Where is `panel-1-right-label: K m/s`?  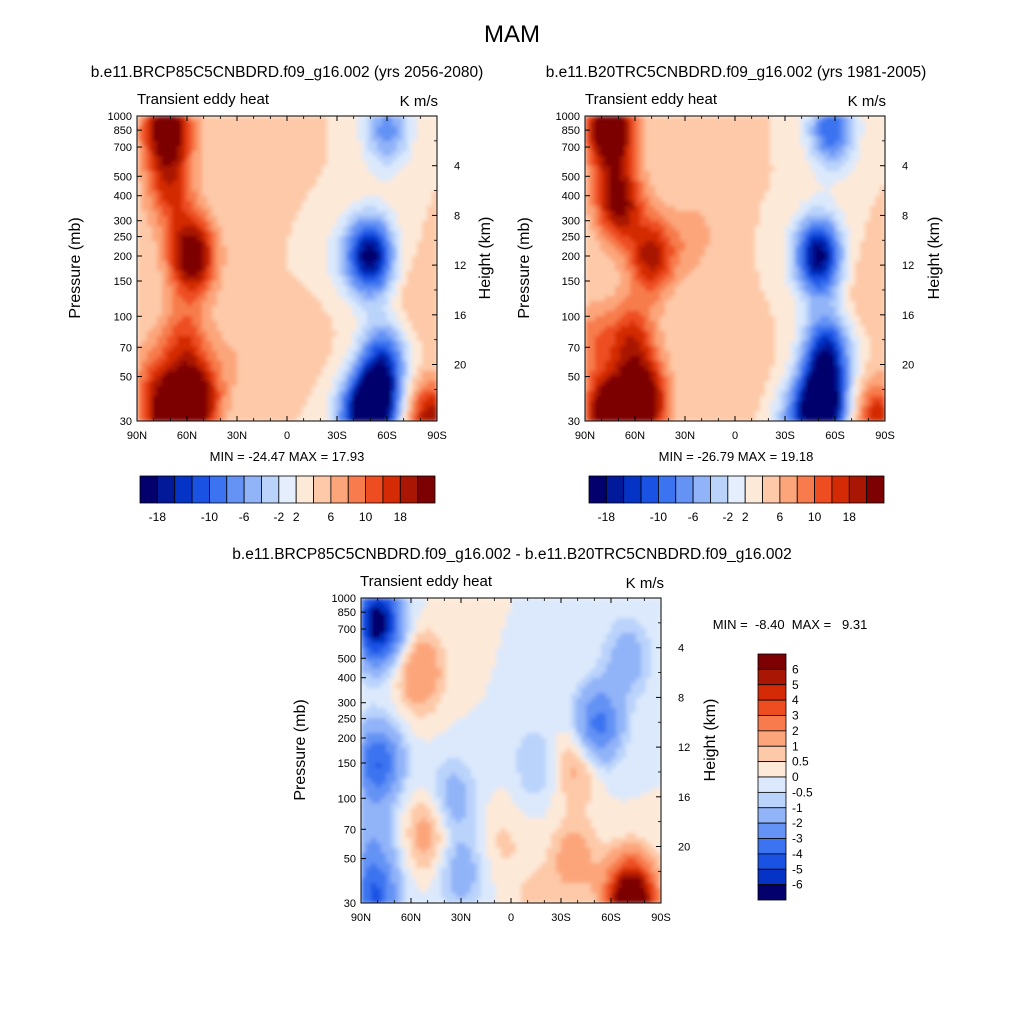
panel-1-right-label: K m/s is located at coordinates (419, 101).